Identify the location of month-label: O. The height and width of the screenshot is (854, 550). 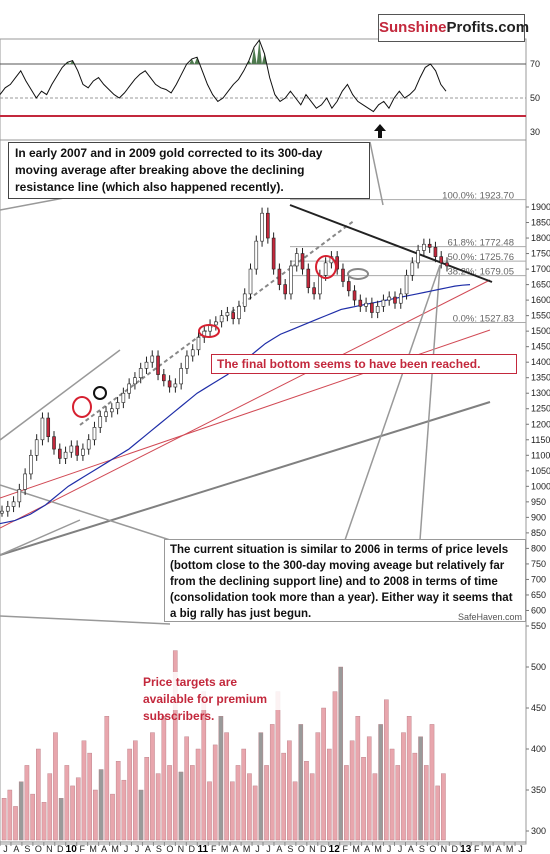
(38, 849).